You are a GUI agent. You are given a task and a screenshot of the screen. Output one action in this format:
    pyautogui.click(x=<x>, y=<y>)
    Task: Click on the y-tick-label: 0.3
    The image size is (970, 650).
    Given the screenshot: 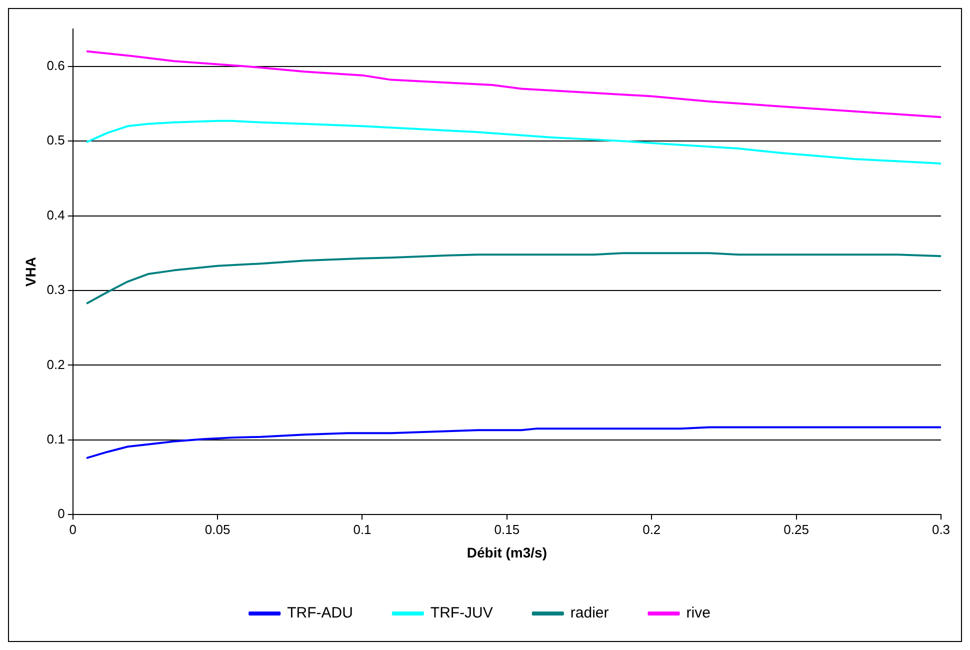 What is the action you would take?
    pyautogui.click(x=55, y=290)
    